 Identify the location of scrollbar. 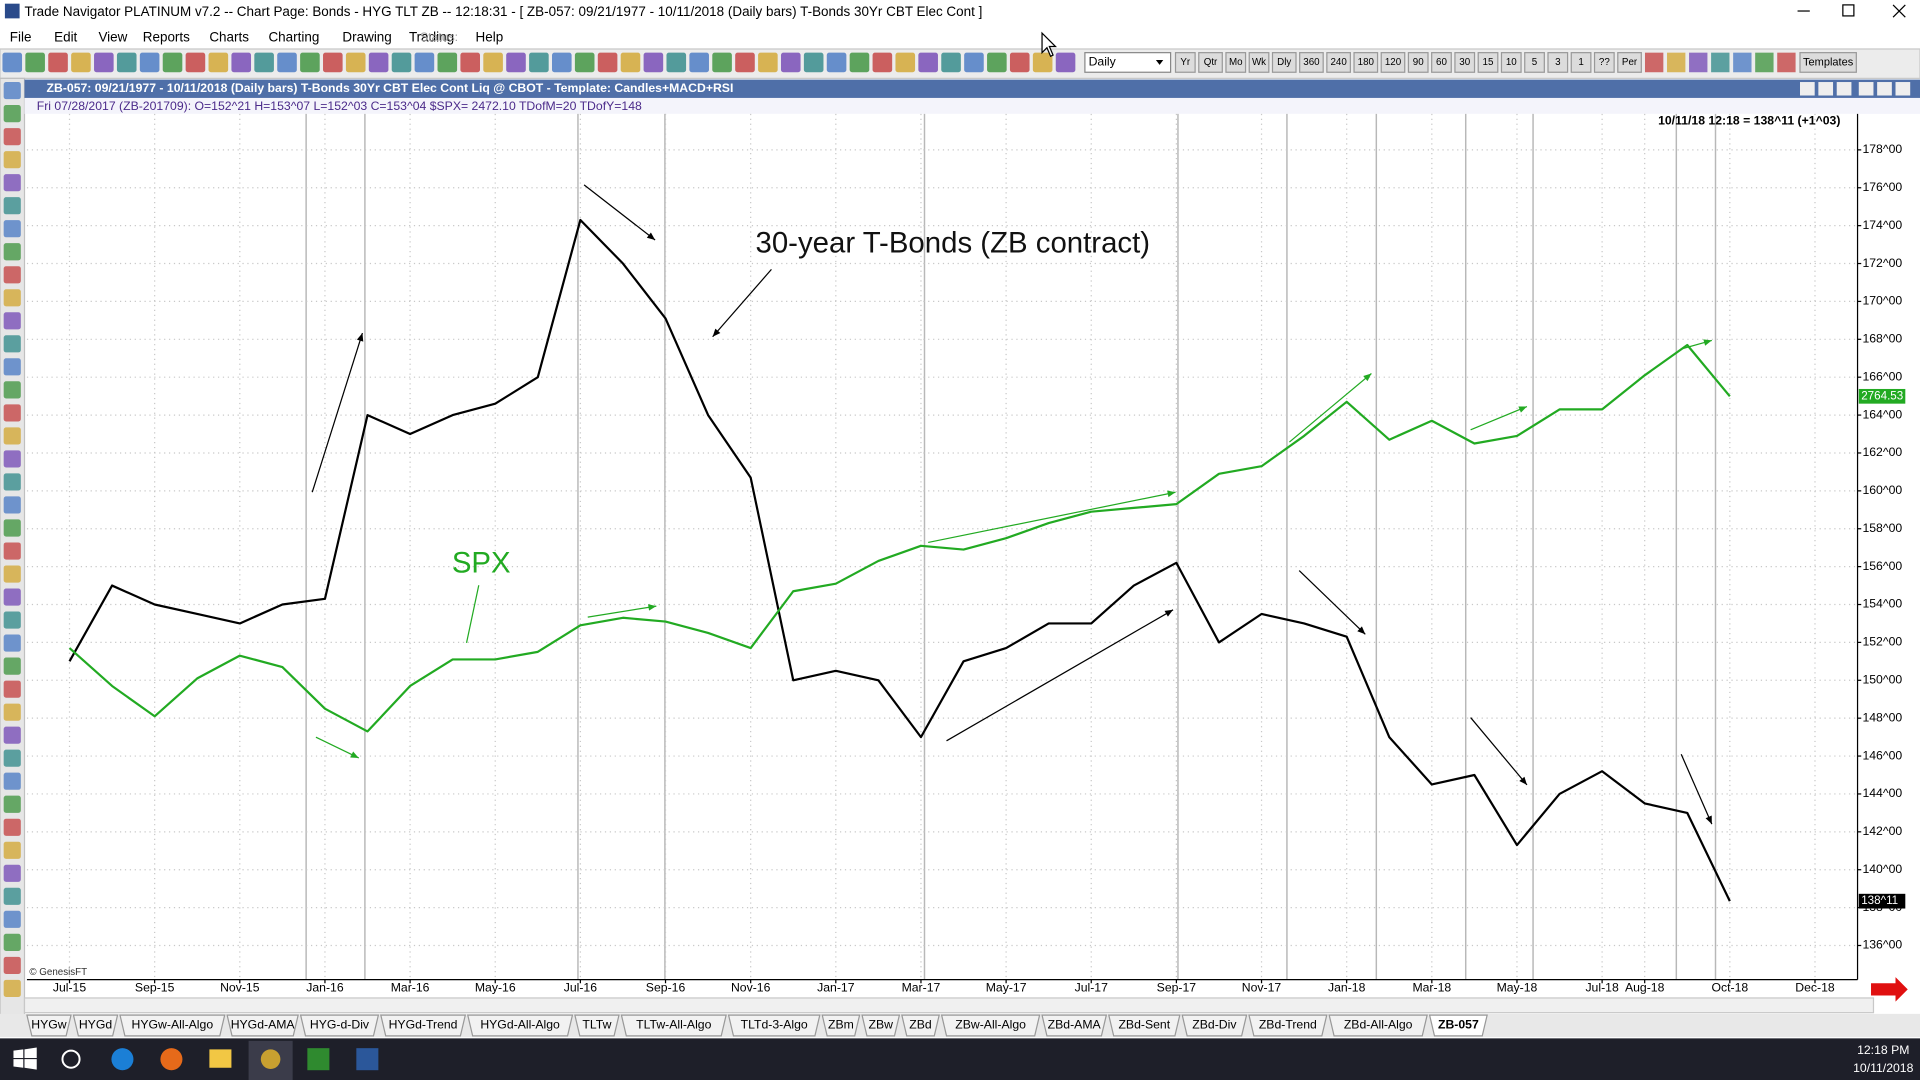
(949, 1005).